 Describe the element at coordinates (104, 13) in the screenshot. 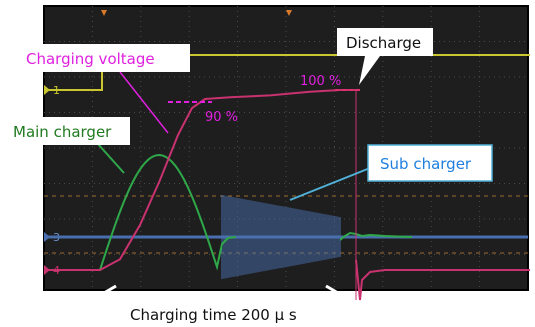

I see `trigger-marker-left-icon` at that location.